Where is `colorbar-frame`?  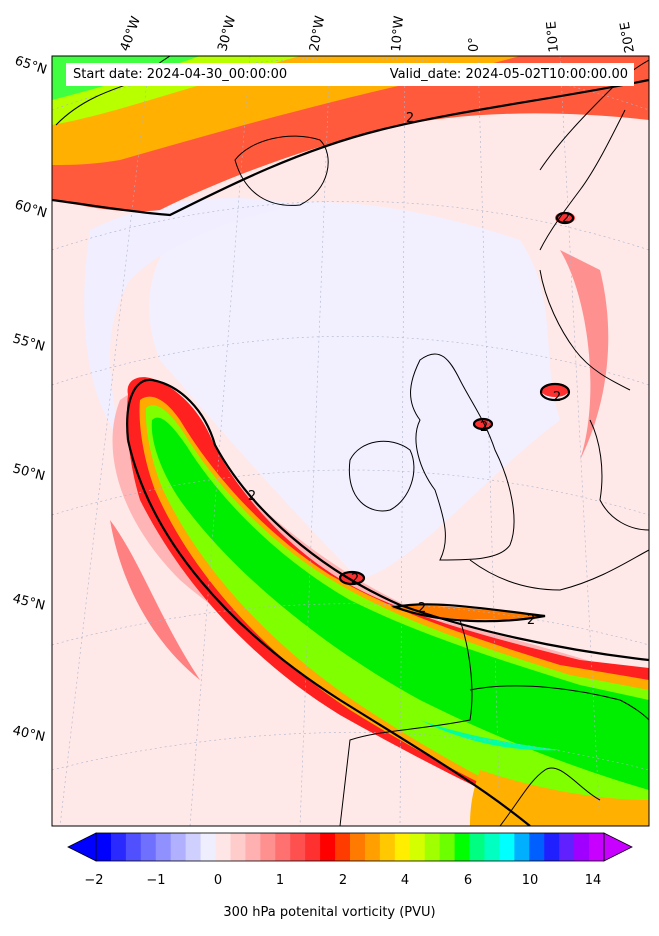 colorbar-frame is located at coordinates (350, 847).